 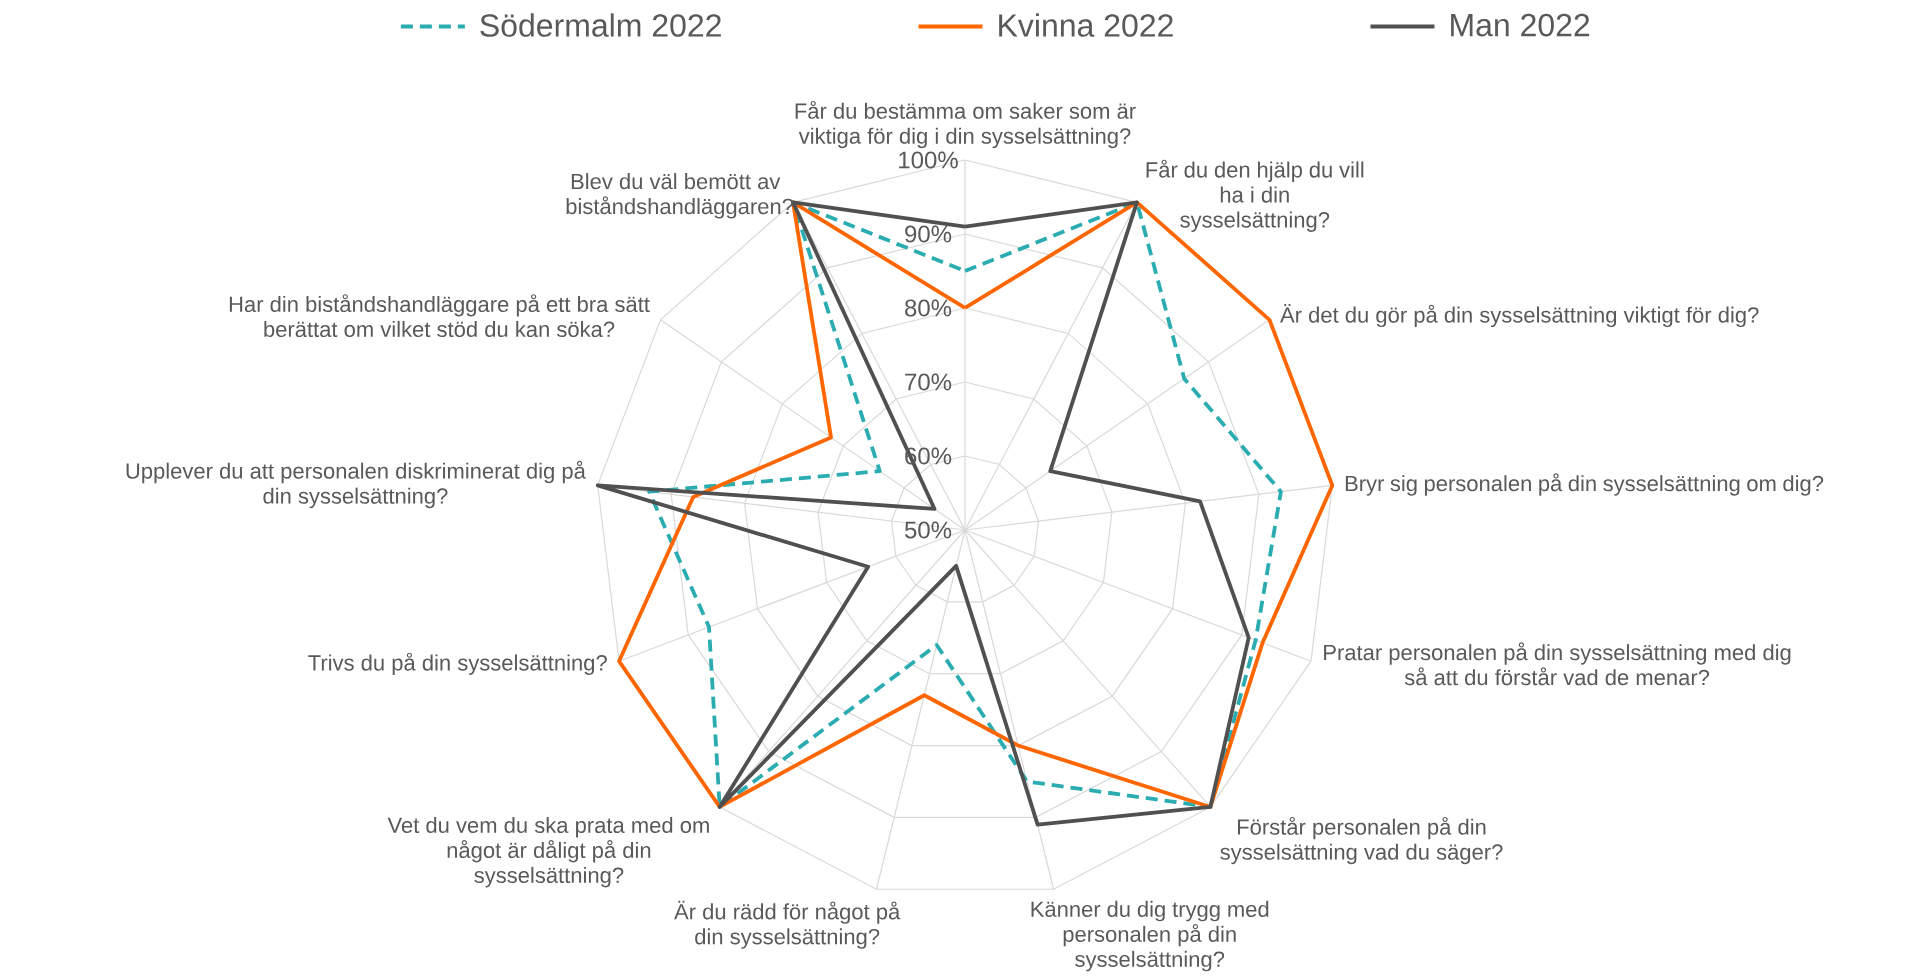 What do you see at coordinates (457, 663) in the screenshot?
I see `spoke-label: Trivs du på din sysselsättning?` at bounding box center [457, 663].